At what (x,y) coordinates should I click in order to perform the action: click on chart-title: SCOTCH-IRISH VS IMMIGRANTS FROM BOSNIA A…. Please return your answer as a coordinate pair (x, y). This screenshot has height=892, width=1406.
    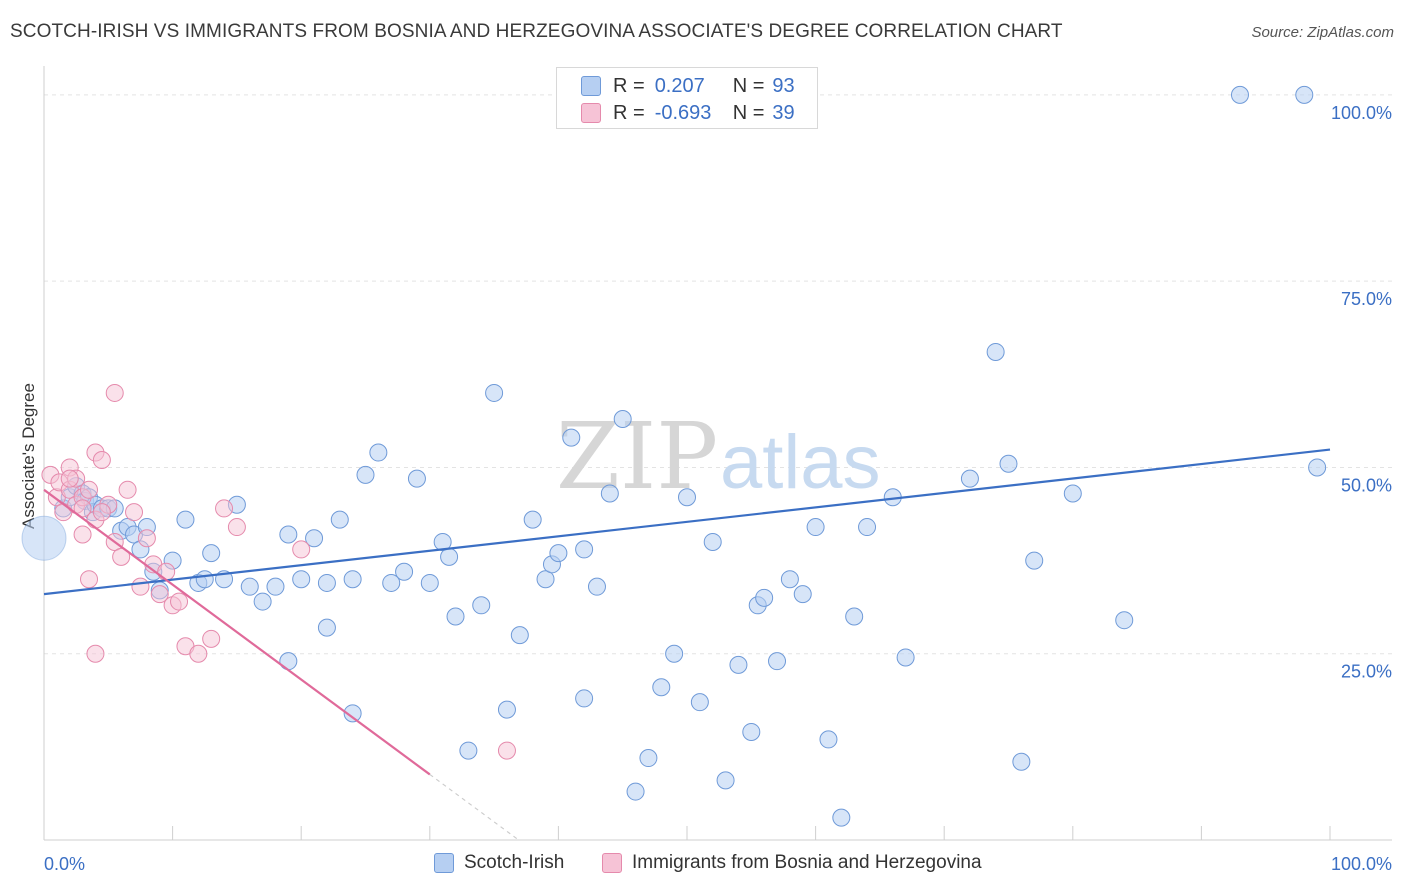
    Looking at the image, I should click on (536, 31).